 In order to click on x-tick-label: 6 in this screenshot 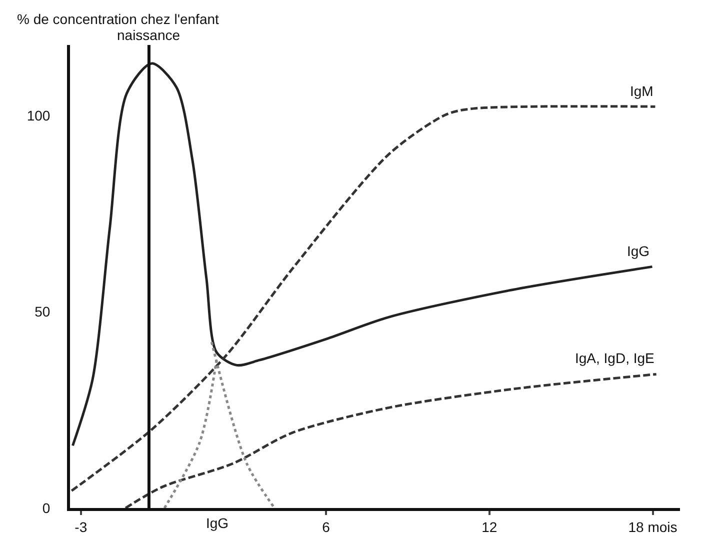, I will do `click(326, 526)`.